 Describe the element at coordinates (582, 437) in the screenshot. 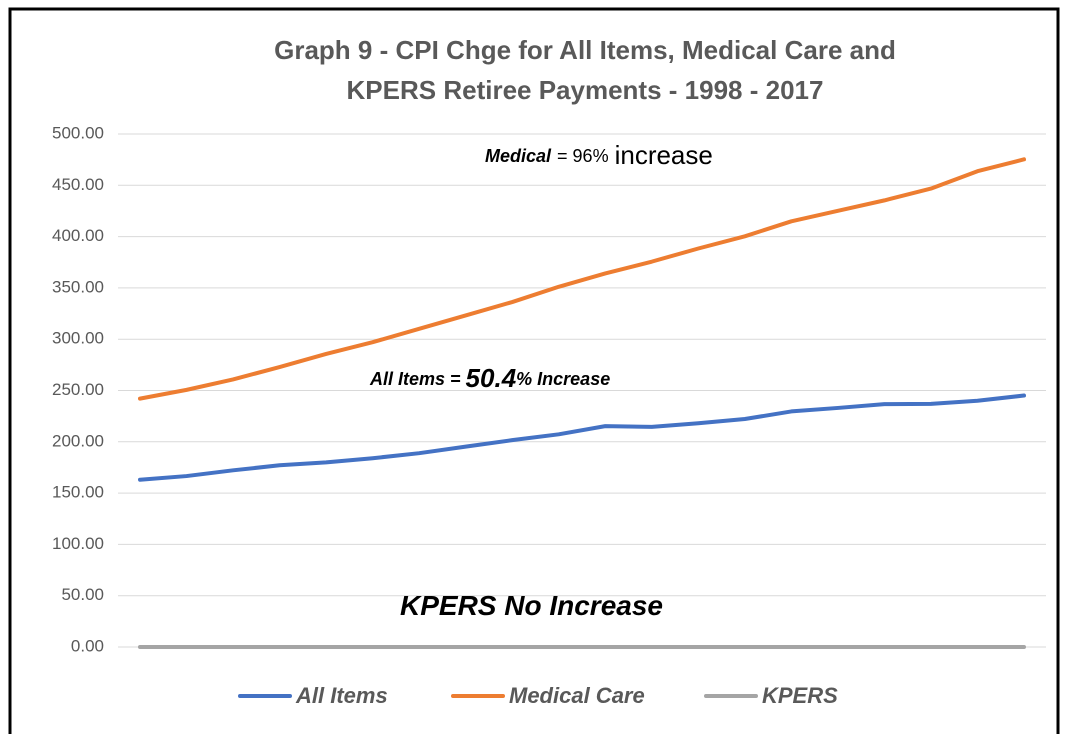

I see `line-series` at that location.